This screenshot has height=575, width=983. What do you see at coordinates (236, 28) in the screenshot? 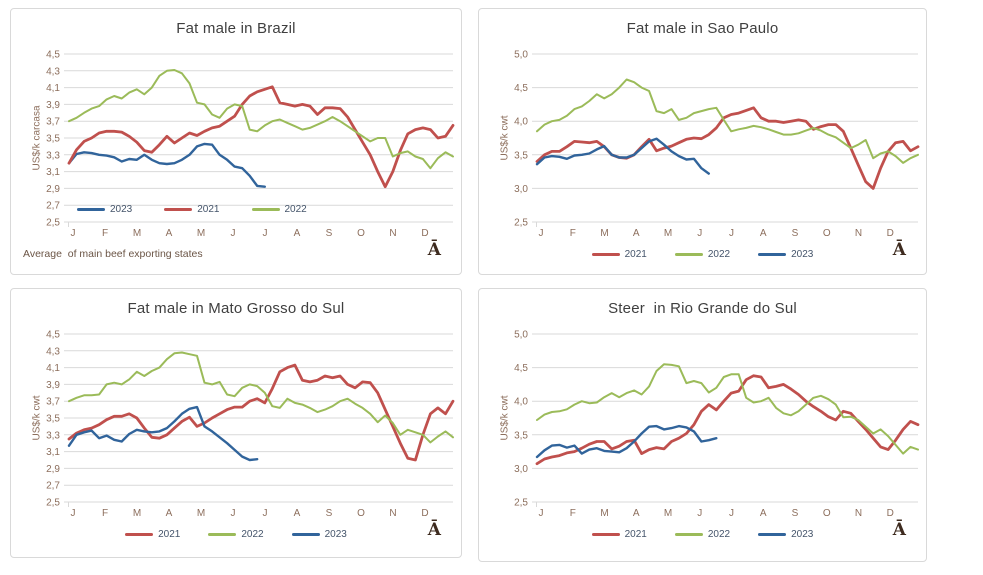
I see `chart-title: Fat male in Brazil` at bounding box center [236, 28].